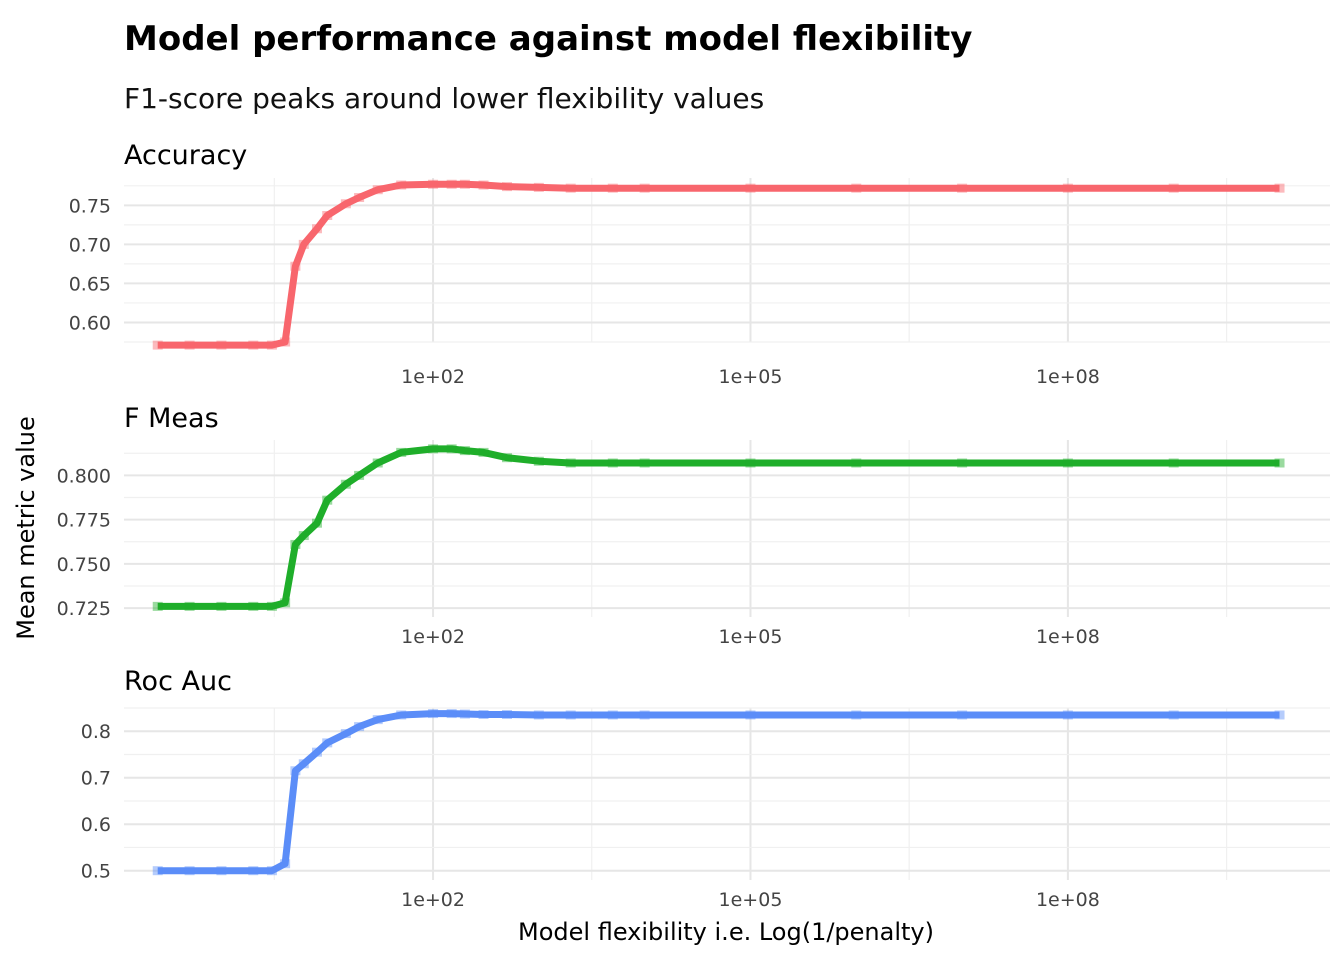  Describe the element at coordinates (84, 565) in the screenshot. I see `y-tick-label: 0.750` at that location.